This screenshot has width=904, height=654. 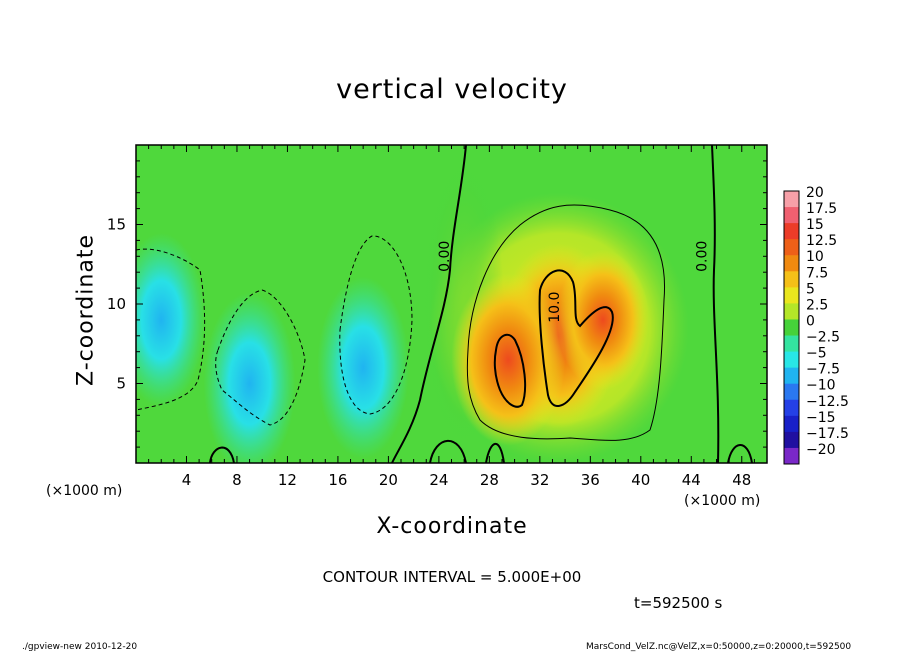 What do you see at coordinates (452, 89) in the screenshot?
I see `chart-title: vertical velocity` at bounding box center [452, 89].